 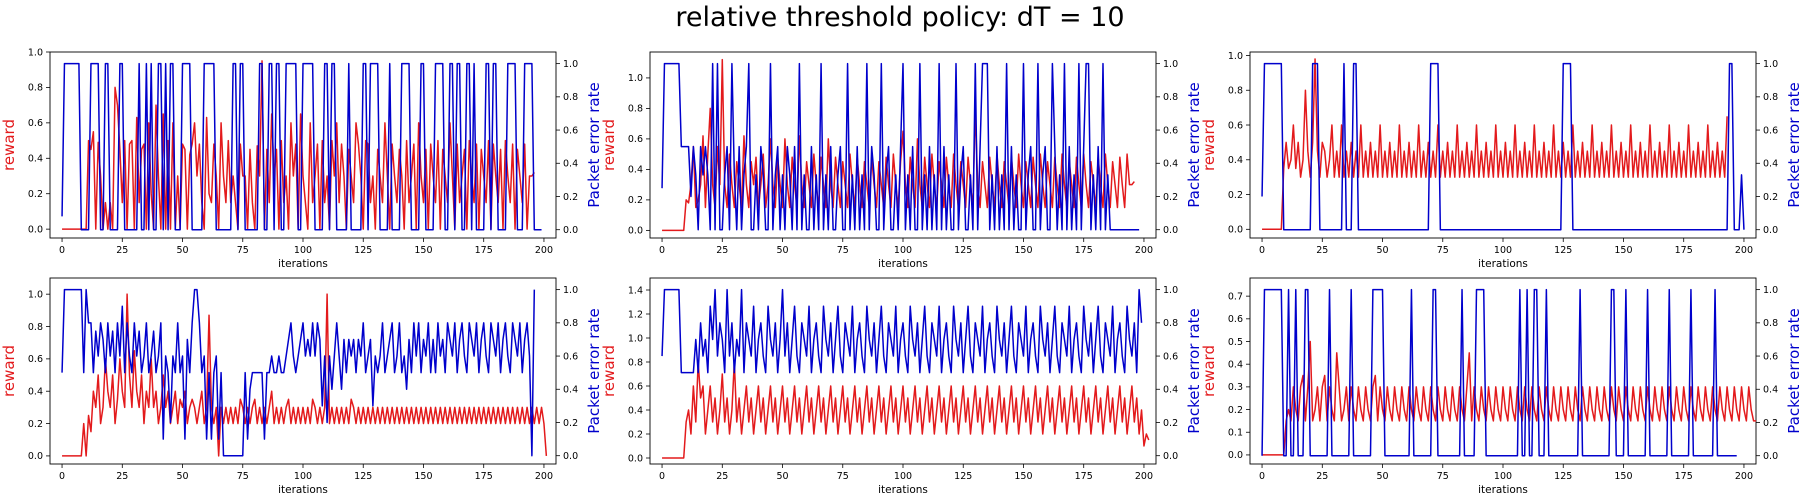 What do you see at coordinates (1235, 387) in the screenshot?
I see `y-tick-label: 0.3` at bounding box center [1235, 387].